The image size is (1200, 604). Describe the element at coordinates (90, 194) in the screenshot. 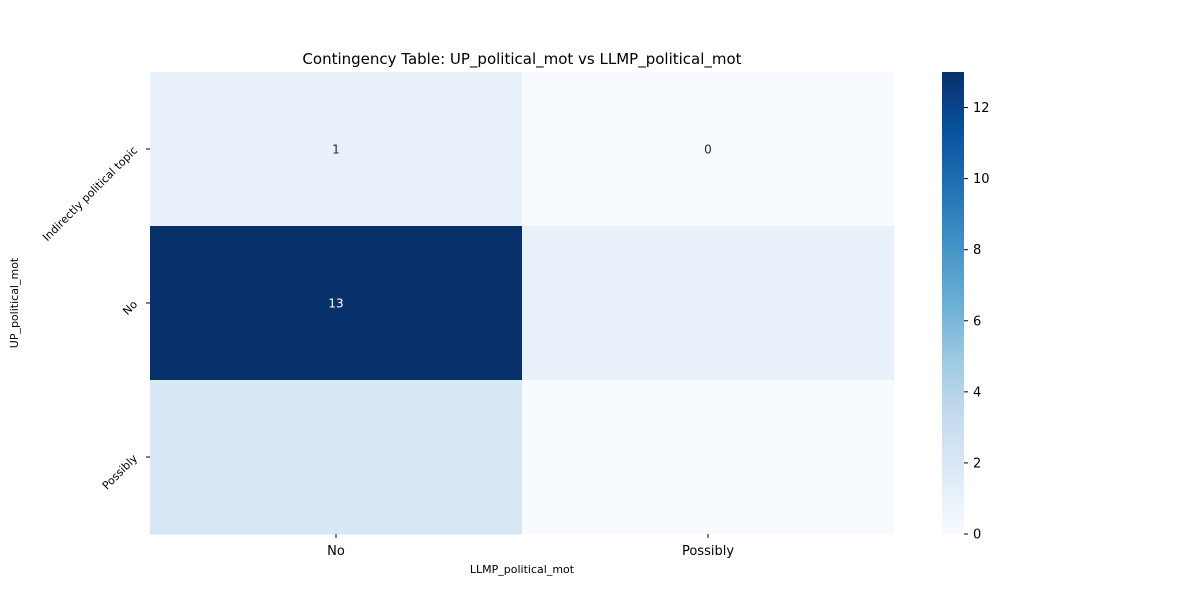

I see `y-tick-label: Indirectly political topic` at that location.